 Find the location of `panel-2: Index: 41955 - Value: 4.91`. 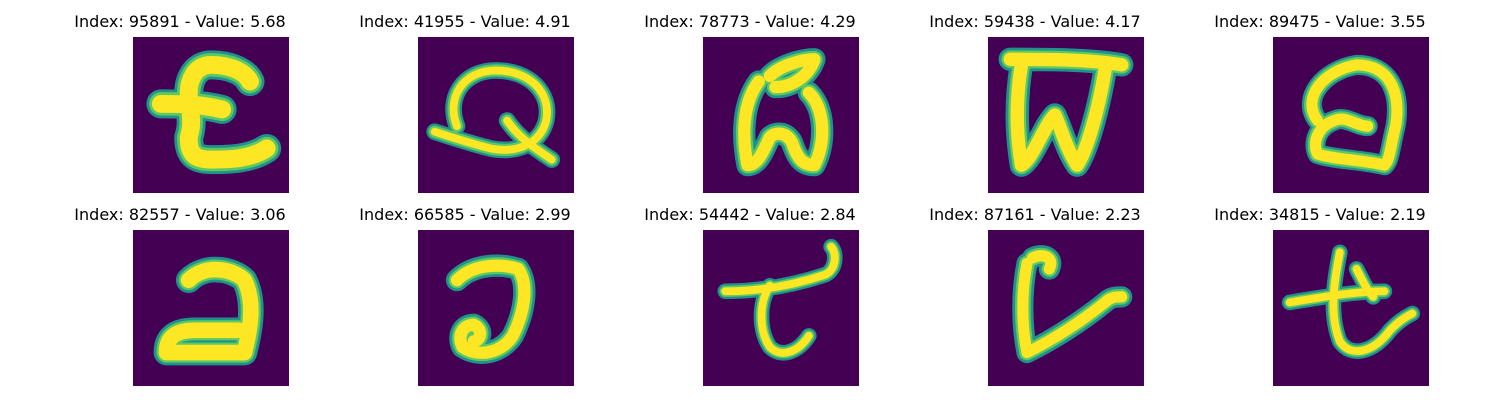

panel-2: Index: 41955 - Value: 4.91 is located at coordinates (465, 97).